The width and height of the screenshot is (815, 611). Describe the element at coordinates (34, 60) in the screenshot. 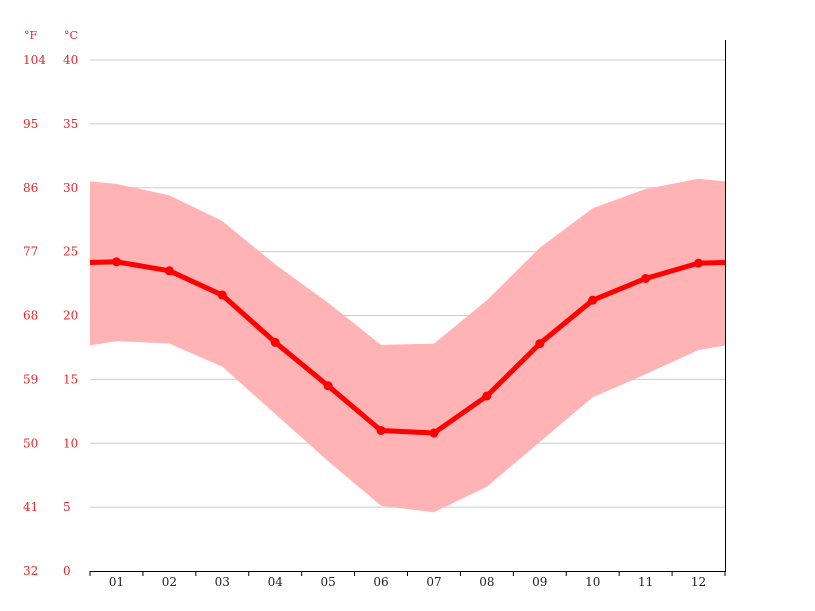

I see `y-tick-label-fahrenheit: 104` at that location.